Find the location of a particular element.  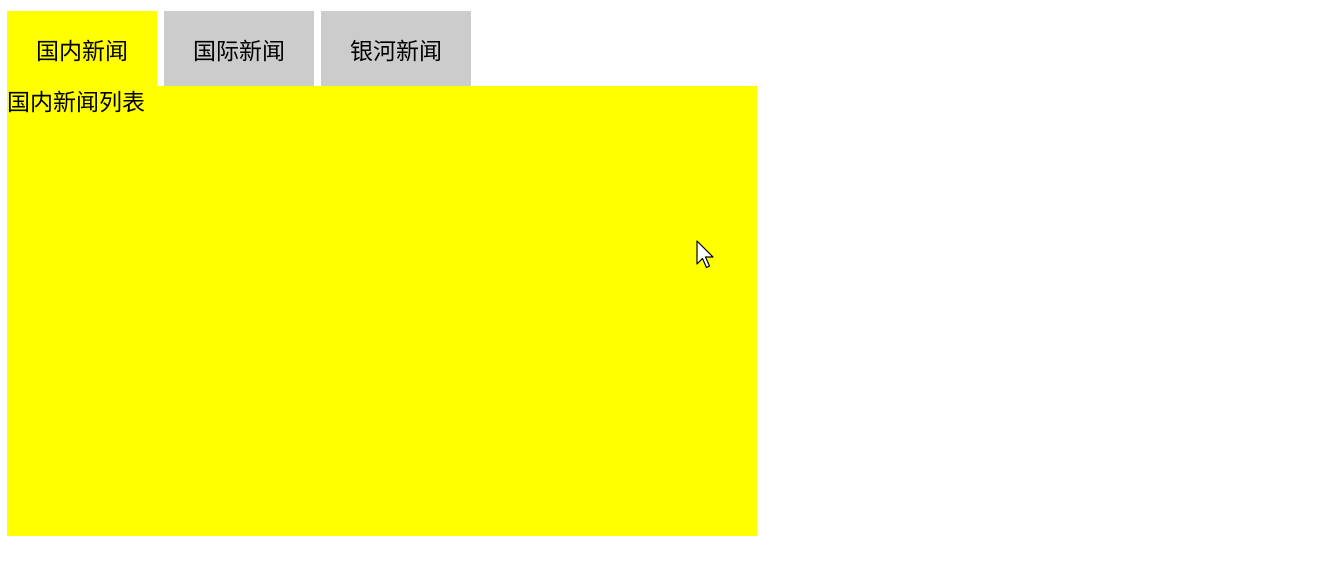

tab-international-news: 国际新闻 is located at coordinates (239, 48).